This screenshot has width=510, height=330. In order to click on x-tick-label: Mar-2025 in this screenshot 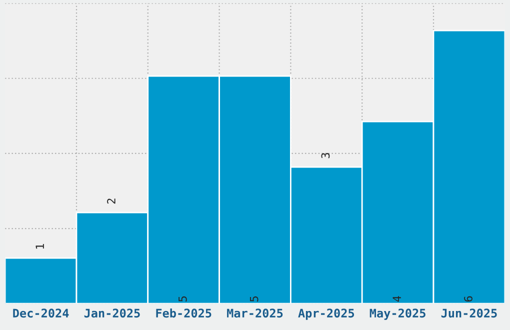, I will do `click(255, 313)`.